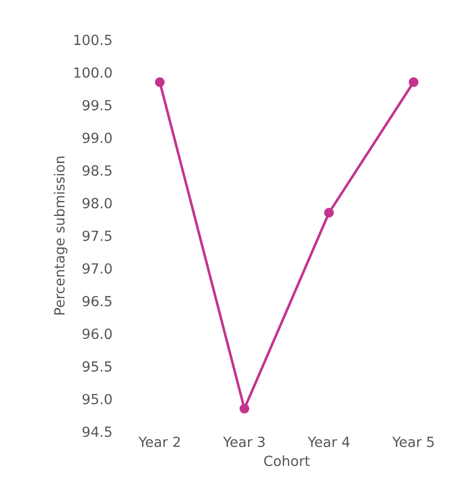 Image resolution: width=470 pixels, height=496 pixels. Describe the element at coordinates (93, 72) in the screenshot. I see `y-tick-label: 100.0` at that location.